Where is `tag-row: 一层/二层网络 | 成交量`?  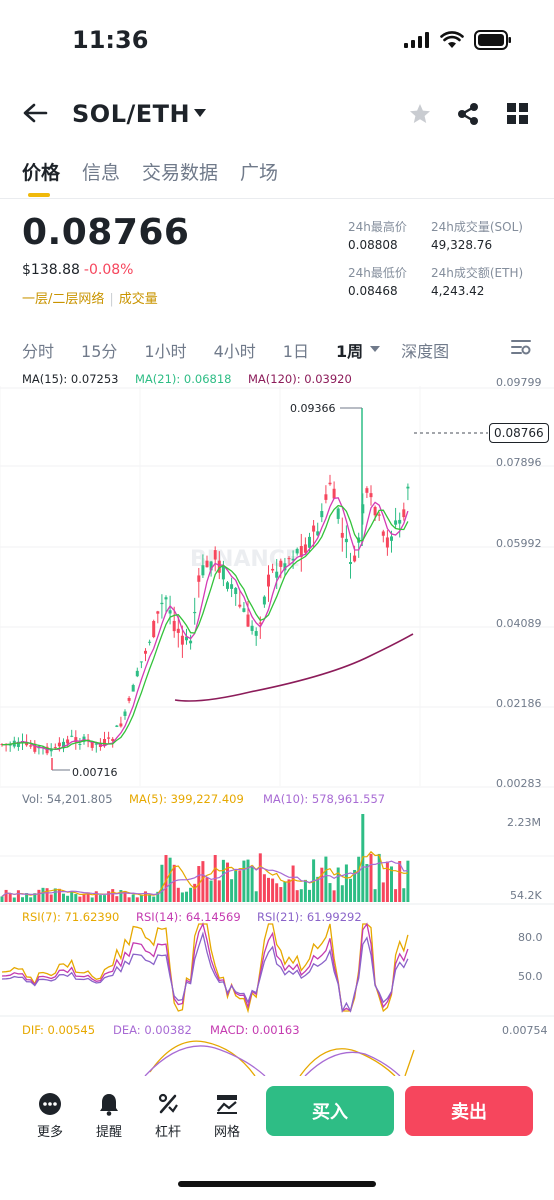
tag-row: 一层/二层网络 | 成交量 is located at coordinates (90, 299).